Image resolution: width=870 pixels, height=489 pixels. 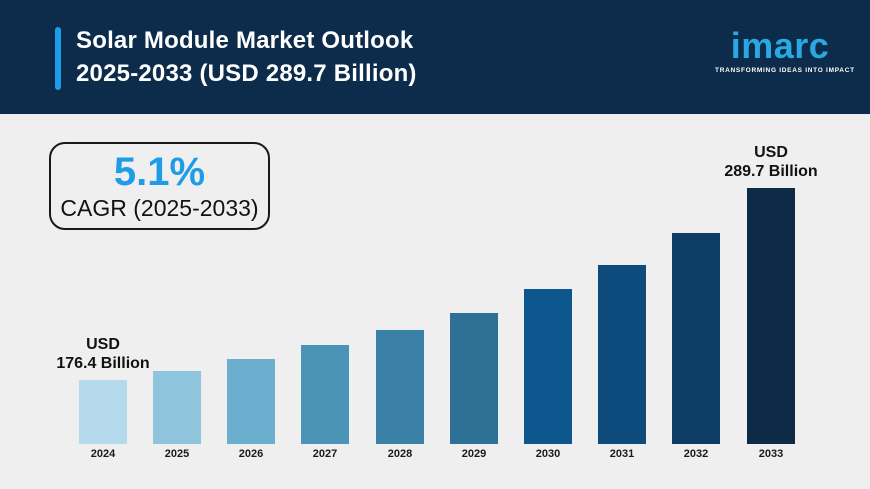 What do you see at coordinates (771, 316) in the screenshot?
I see `bar-2033` at bounding box center [771, 316].